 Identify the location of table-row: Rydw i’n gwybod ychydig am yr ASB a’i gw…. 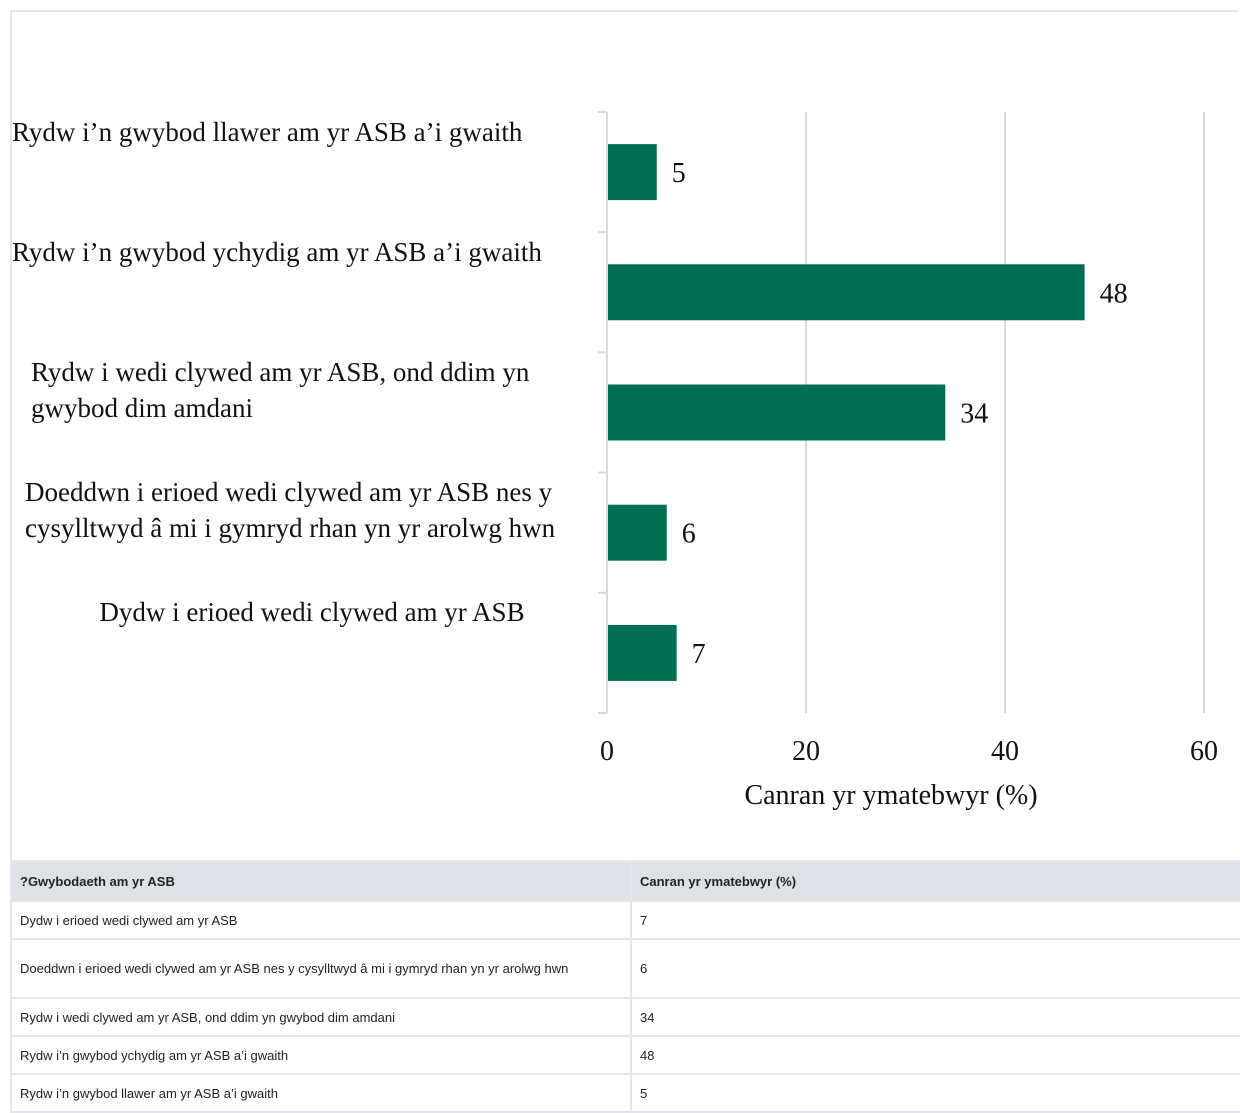
(625, 1055).